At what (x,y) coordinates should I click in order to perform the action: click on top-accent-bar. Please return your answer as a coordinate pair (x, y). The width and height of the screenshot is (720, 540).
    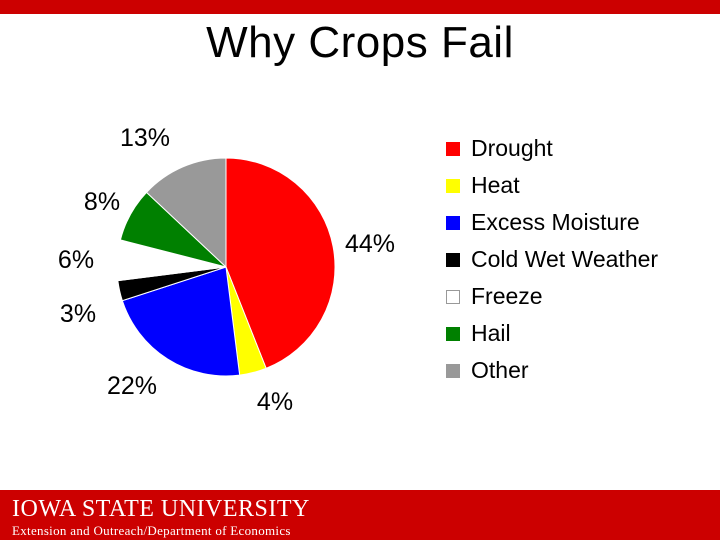
    Looking at the image, I should click on (360, 7).